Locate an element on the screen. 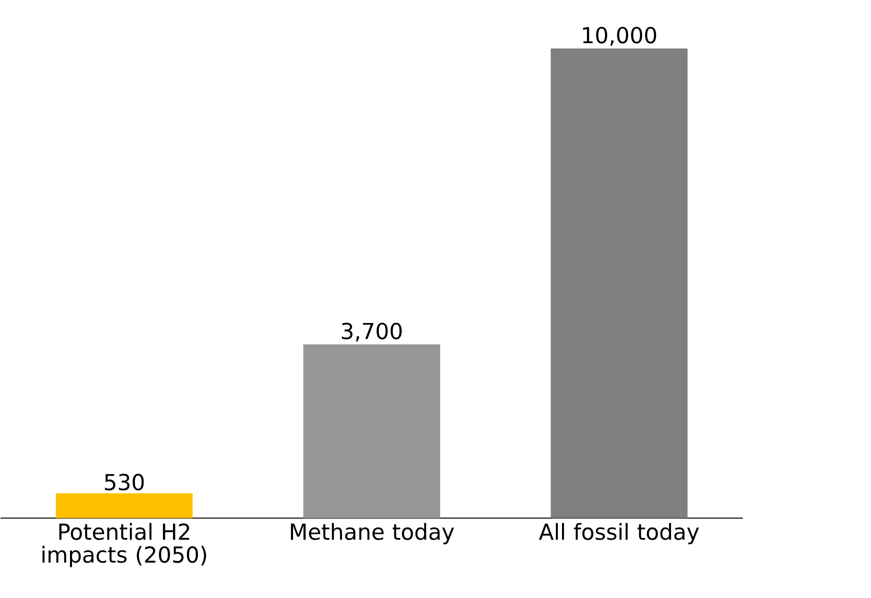 This screenshot has width=871, height=598. data-label: 10,000 is located at coordinates (619, 36).